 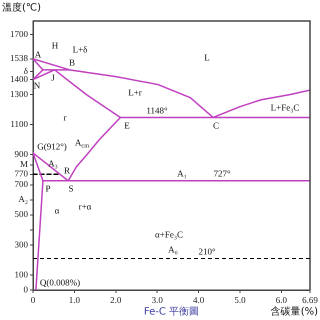 What do you see at coordinates (74, 299) in the screenshot?
I see `x-tick-label: 1.0` at bounding box center [74, 299].